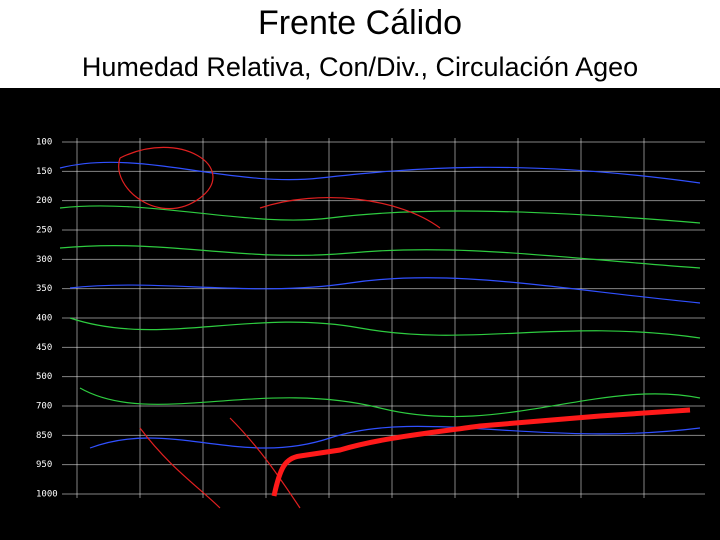 The width and height of the screenshot is (720, 540). What do you see at coordinates (44, 260) in the screenshot?
I see `pressure-label: 300` at bounding box center [44, 260].